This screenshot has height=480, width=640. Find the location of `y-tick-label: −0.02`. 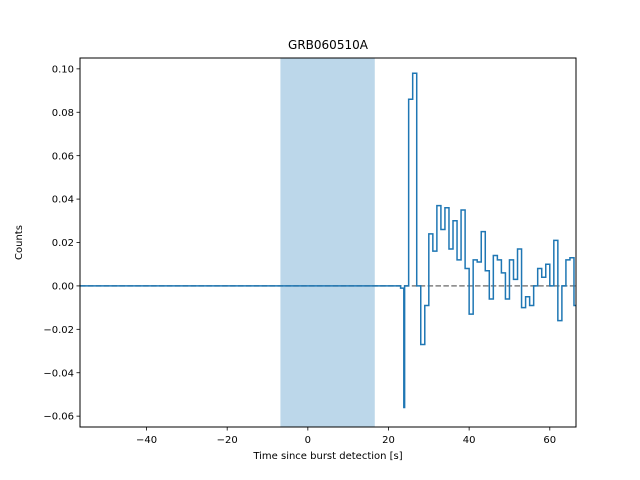

y-tick-label: −0.02 is located at coordinates (58, 330).